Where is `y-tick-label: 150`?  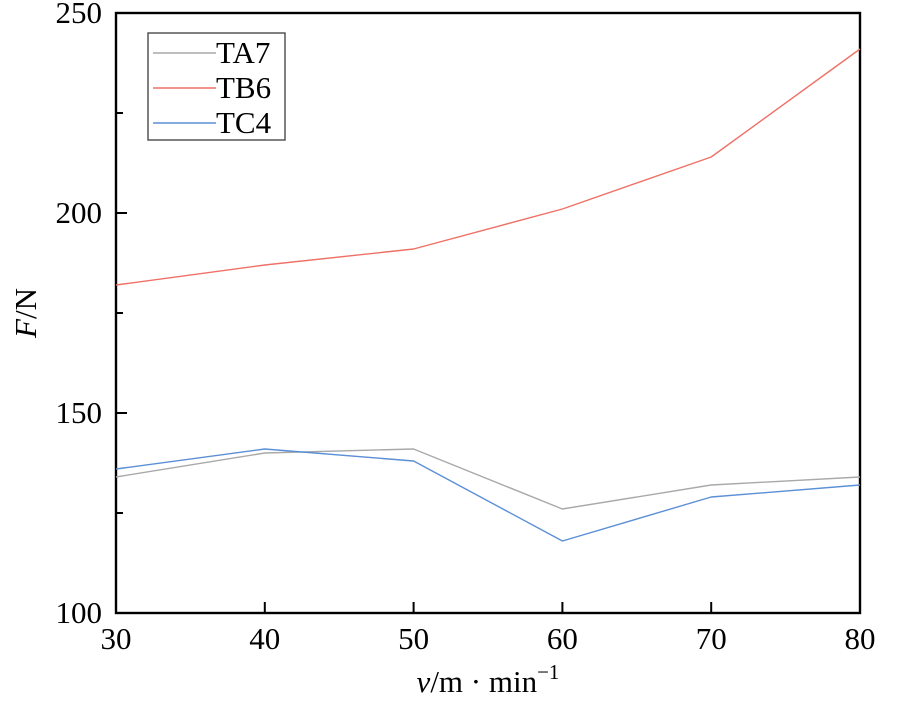 y-tick-label: 150 is located at coordinates (79, 412).